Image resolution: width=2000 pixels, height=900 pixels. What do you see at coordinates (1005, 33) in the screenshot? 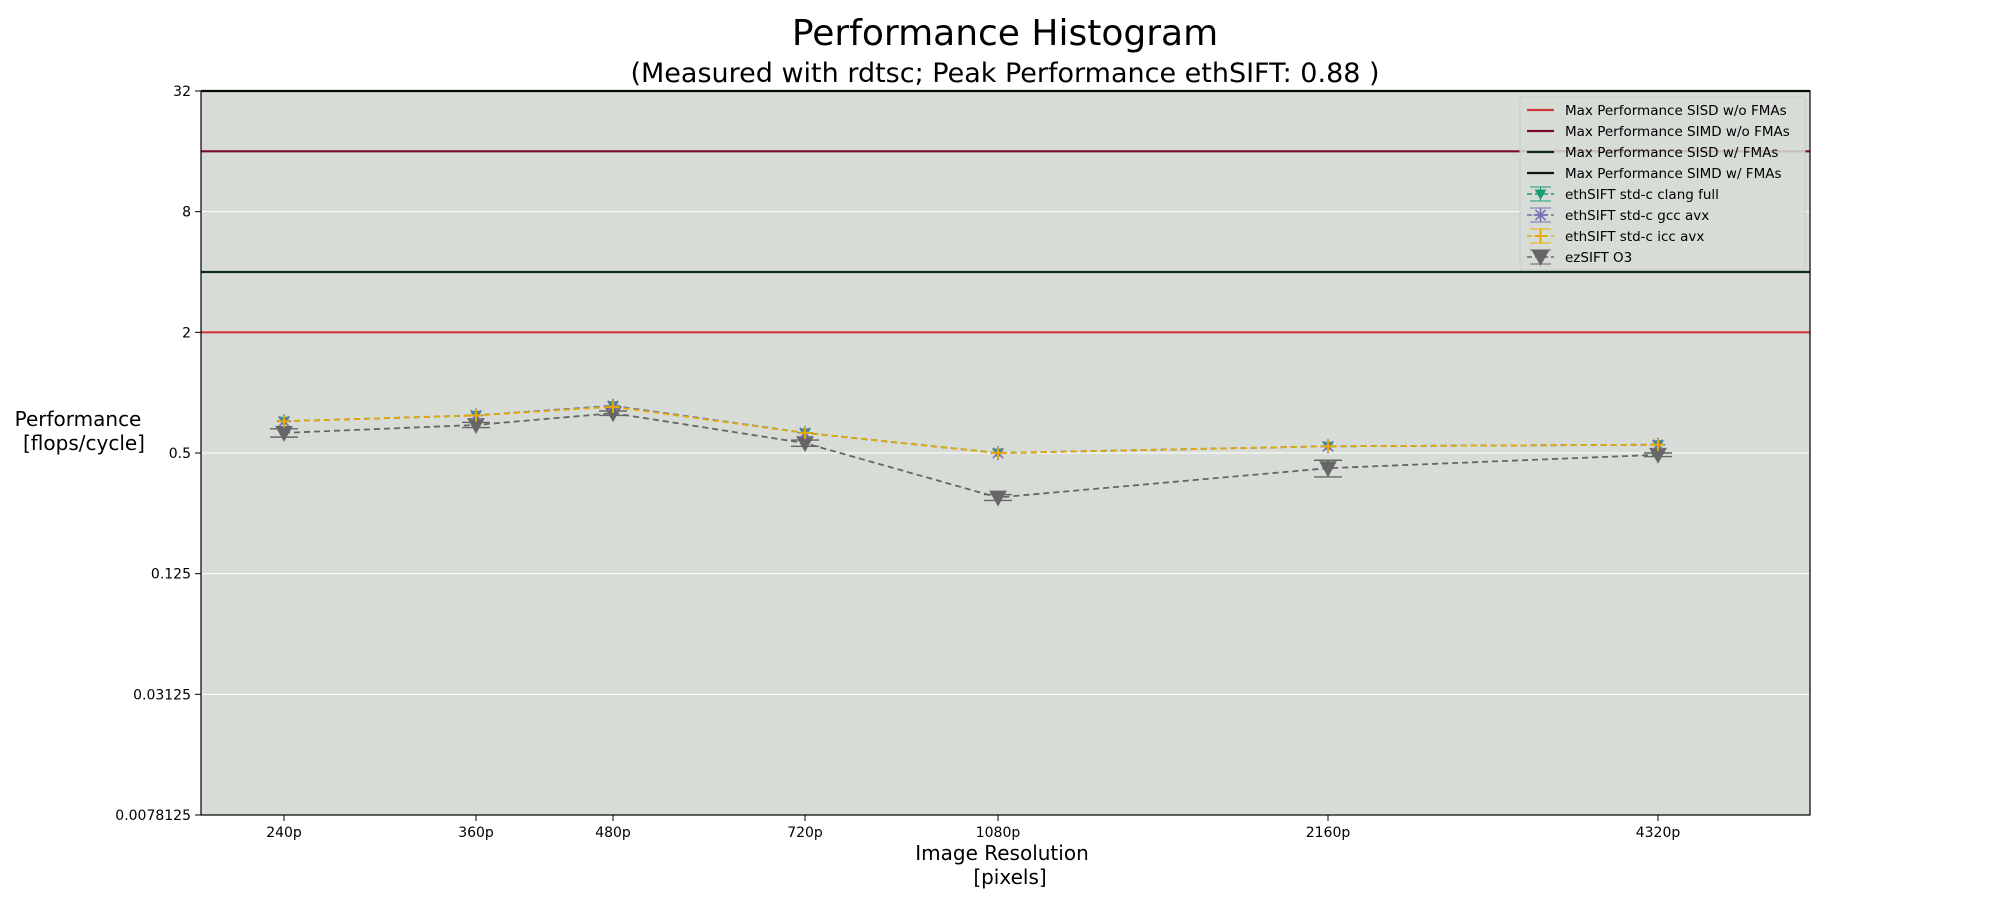
I see `chart-title: Performance Histogram` at bounding box center [1005, 33].